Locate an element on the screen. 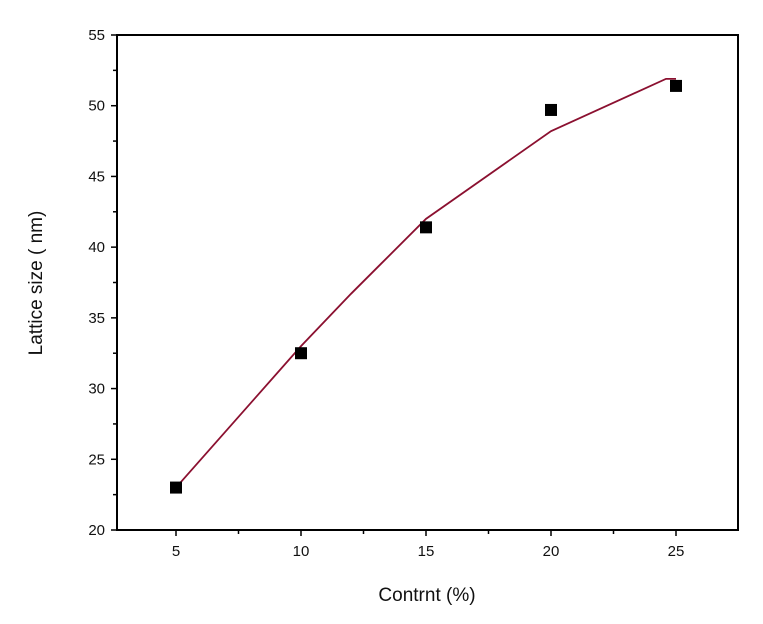  x-tick-label: 25 is located at coordinates (676, 551).